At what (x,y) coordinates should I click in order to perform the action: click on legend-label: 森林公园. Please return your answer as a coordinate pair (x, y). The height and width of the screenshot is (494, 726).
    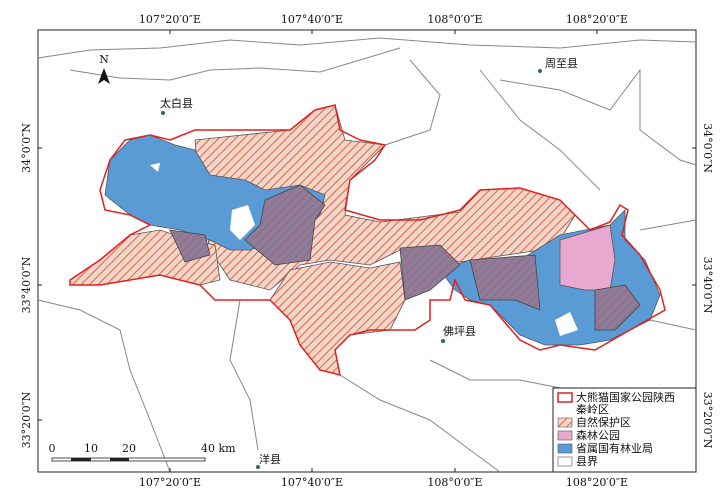
    Looking at the image, I should click on (598, 435).